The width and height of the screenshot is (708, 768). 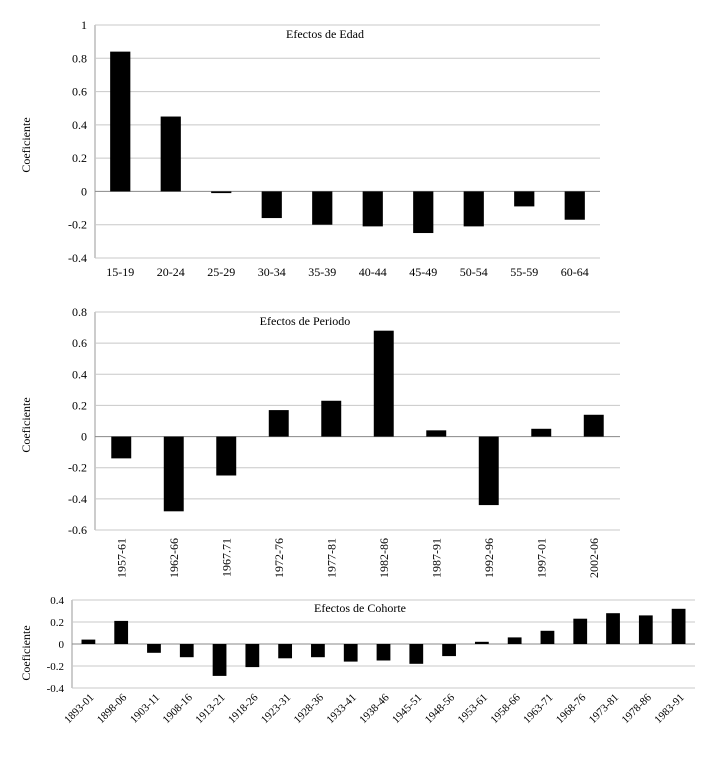 What do you see at coordinates (541, 558) in the screenshot?
I see `periodo-xtick-label: 1997-01` at bounding box center [541, 558].